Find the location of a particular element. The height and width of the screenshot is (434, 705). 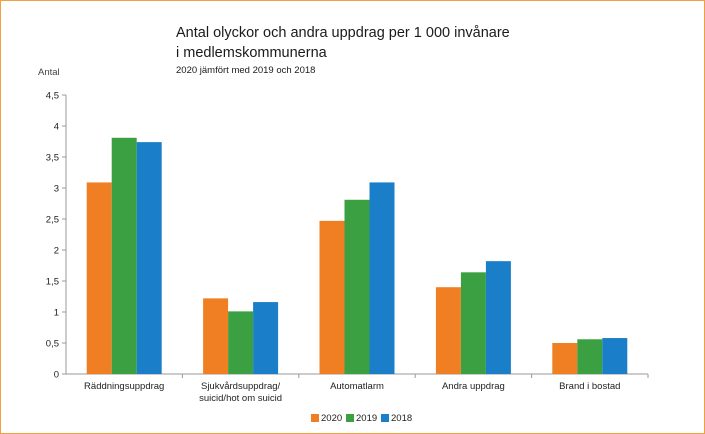

chart-title-line-2: i medlemskommunerna is located at coordinates (251, 53).